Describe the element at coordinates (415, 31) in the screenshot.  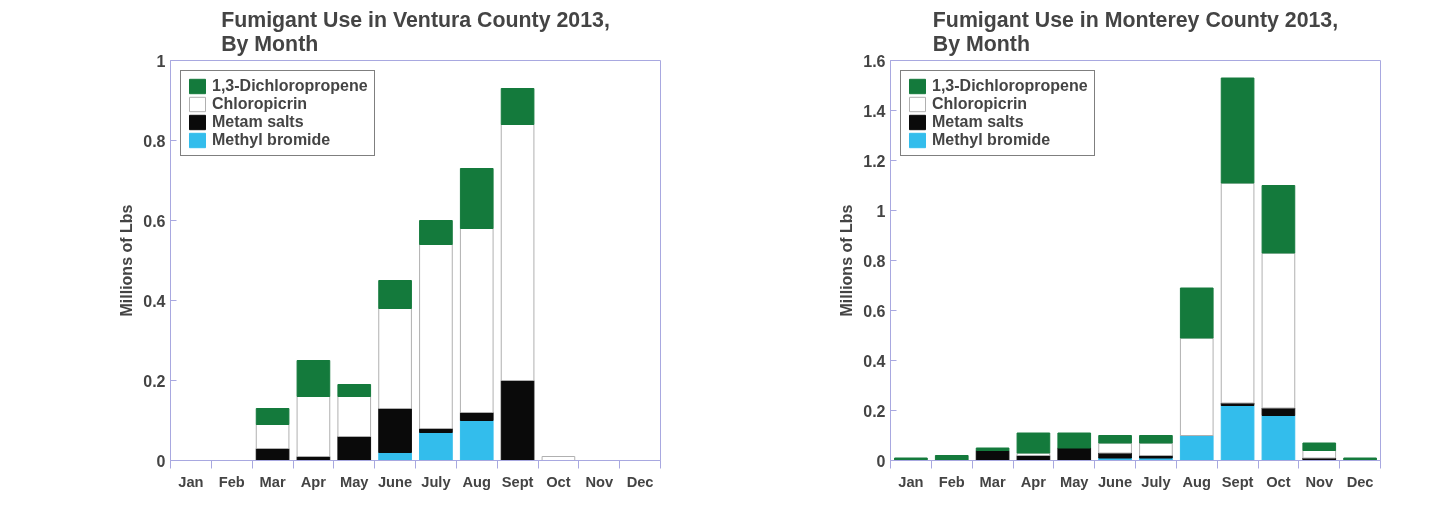
I see `chart-title: Fumigant Use in Ventura County 2013, By Month` at that location.